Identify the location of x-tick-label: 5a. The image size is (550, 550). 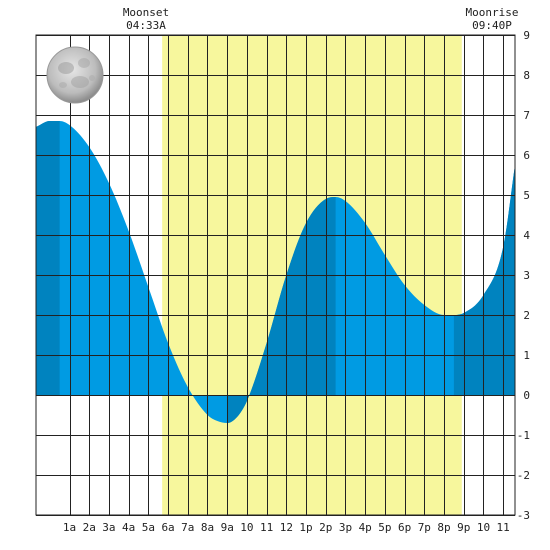
(148, 527).